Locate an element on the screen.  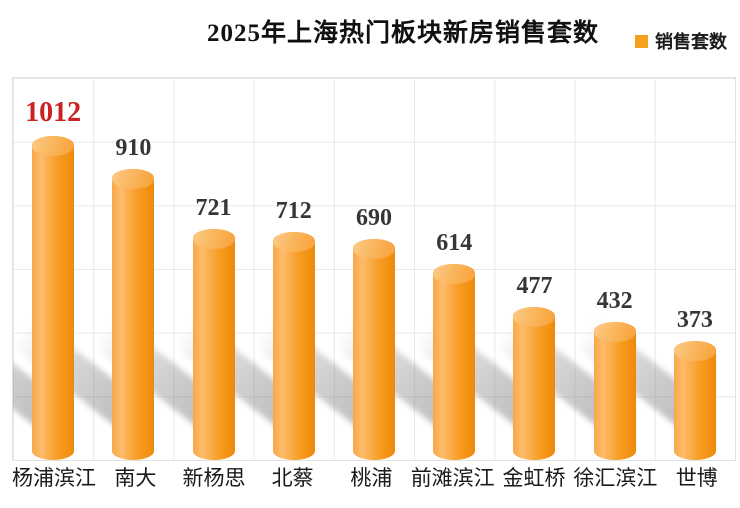
category-label: 金虹桥 is located at coordinates (534, 478).